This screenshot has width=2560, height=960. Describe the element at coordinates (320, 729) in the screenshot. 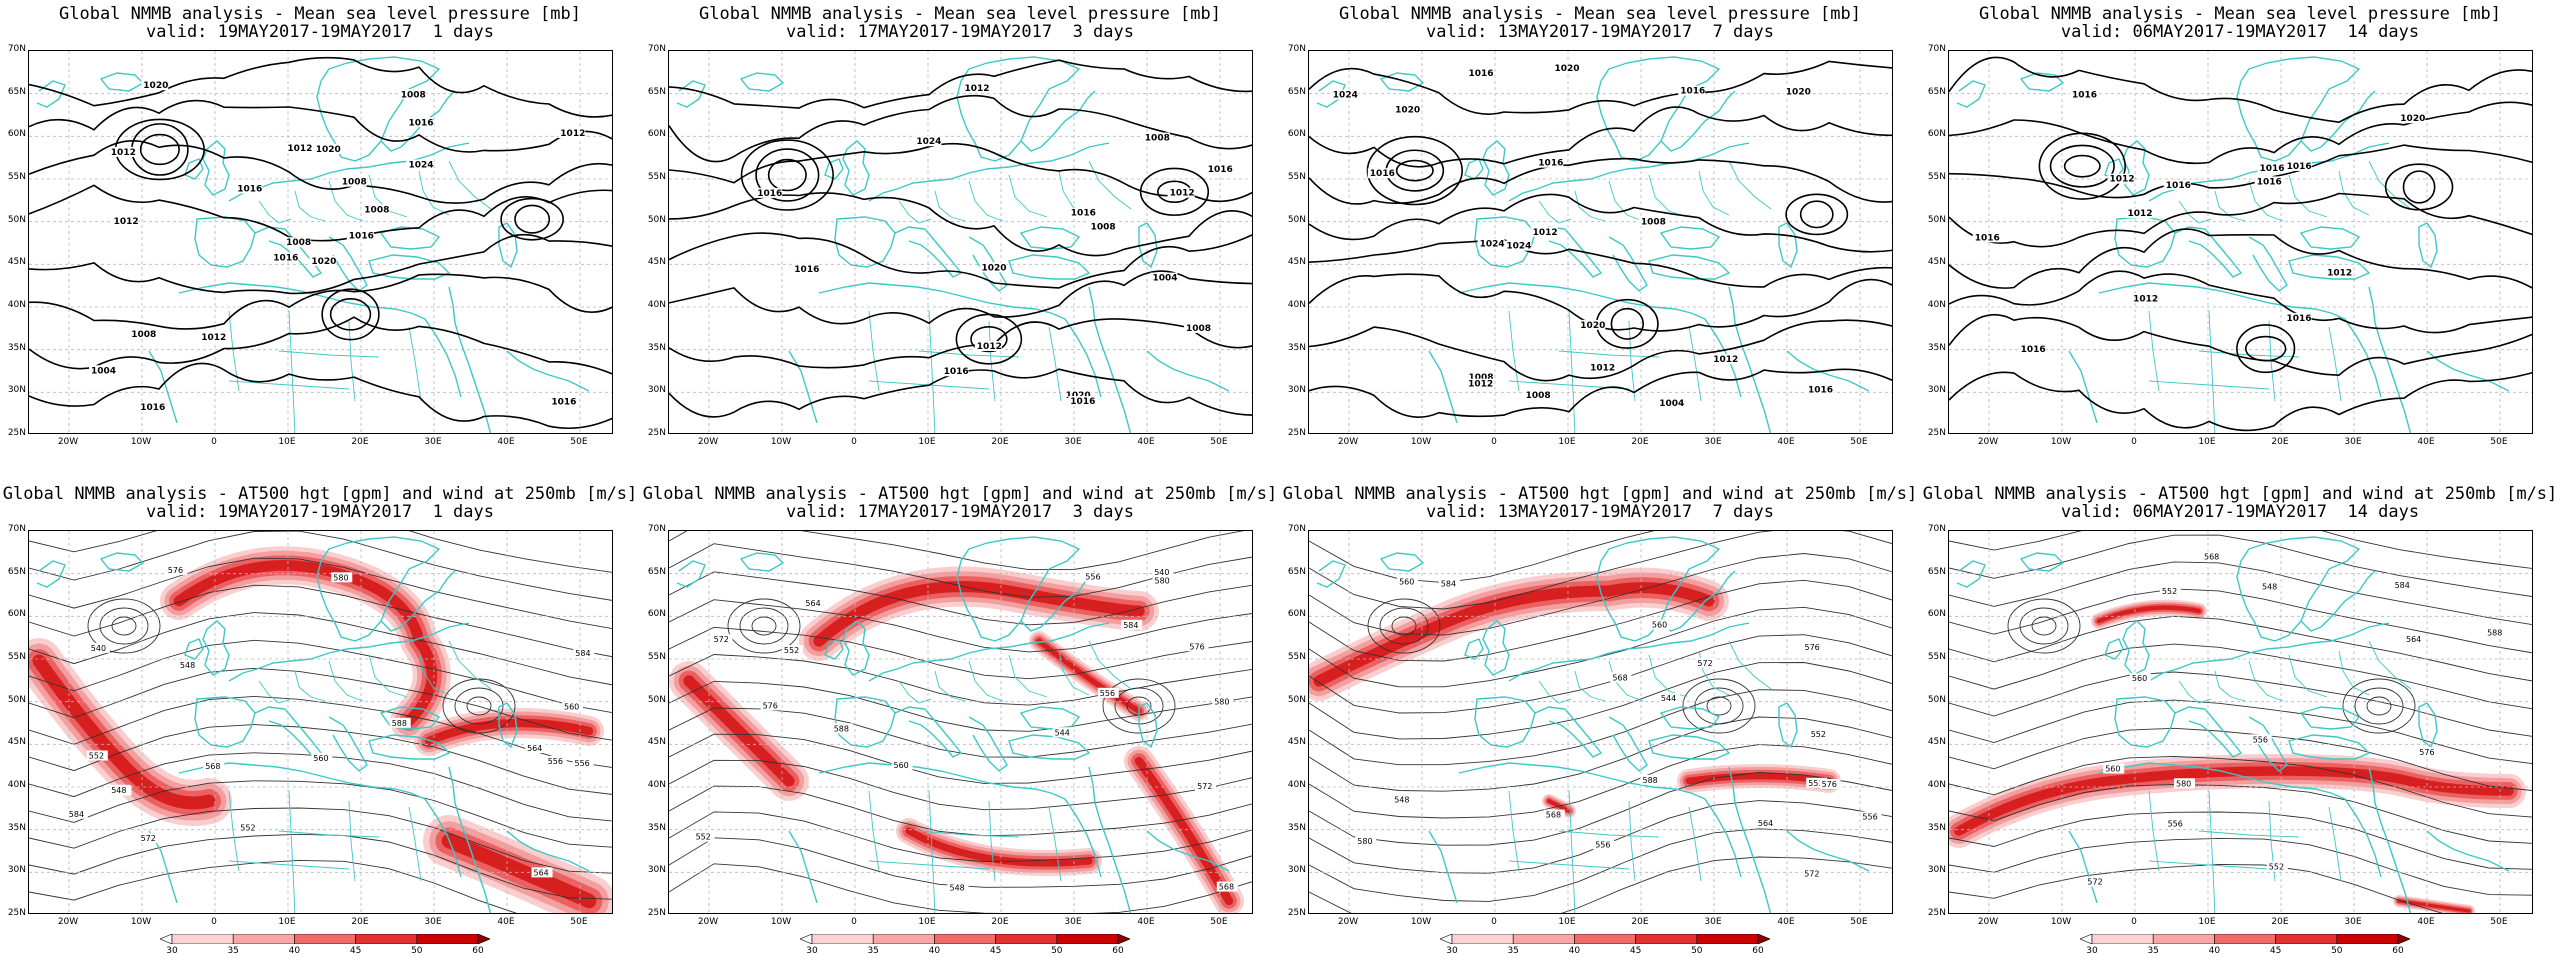

I see `wind-shading` at that location.